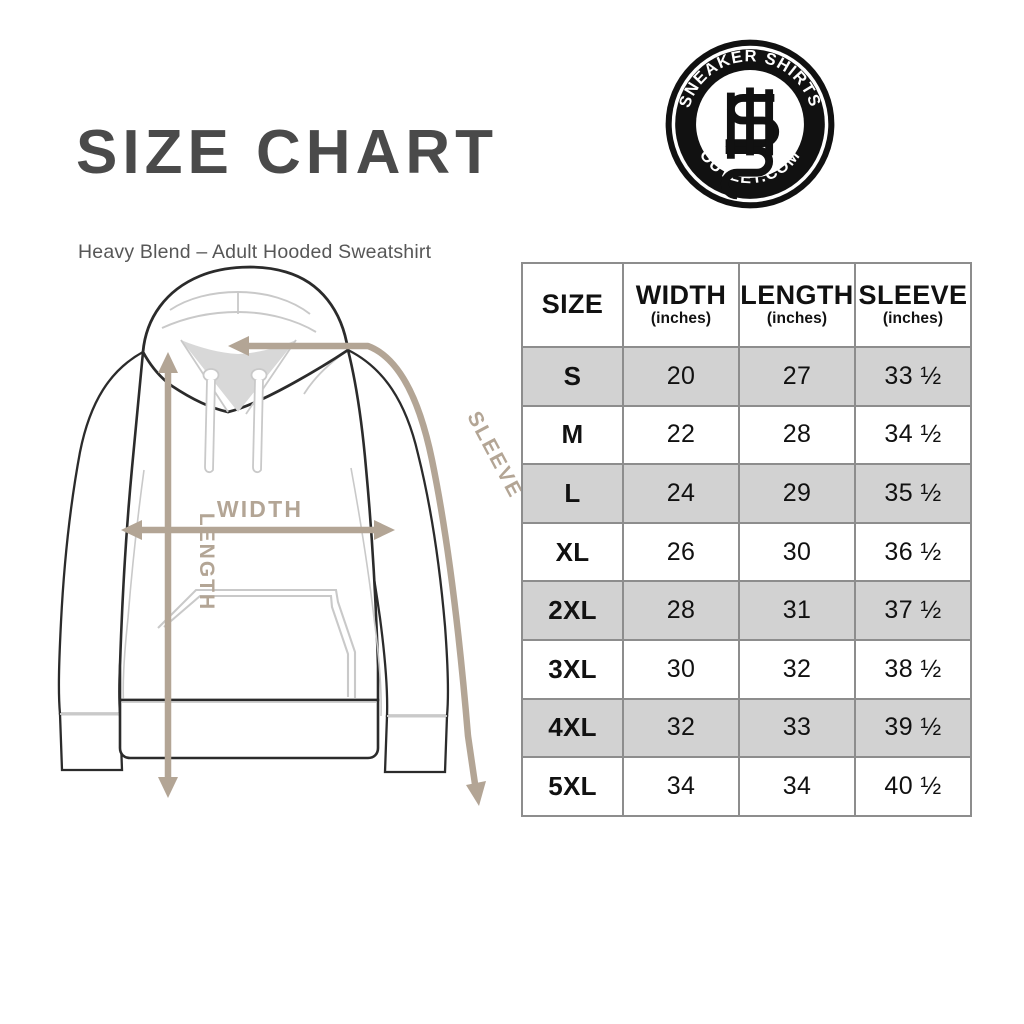 The height and width of the screenshot is (1024, 1024). I want to click on cell-length: 31, so click(797, 610).